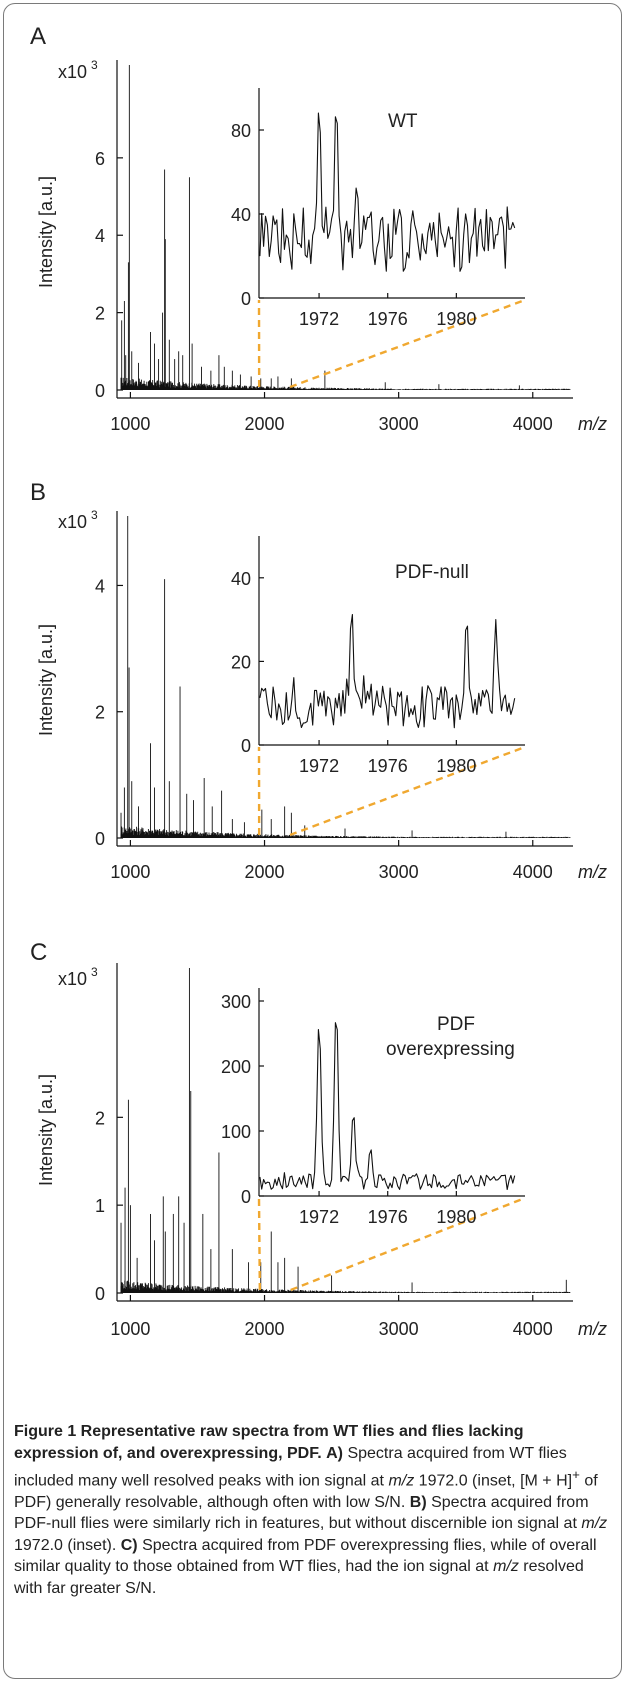 The width and height of the screenshot is (627, 1684). I want to click on caption-a-text-2: 1972.0 (inset, [M + H], so click(495, 1481).